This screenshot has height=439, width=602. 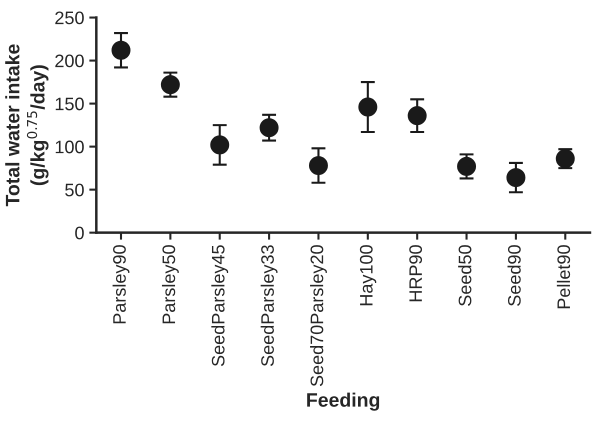 What do you see at coordinates (368, 275) in the screenshot?
I see `x-tick-label: Hay100` at bounding box center [368, 275].